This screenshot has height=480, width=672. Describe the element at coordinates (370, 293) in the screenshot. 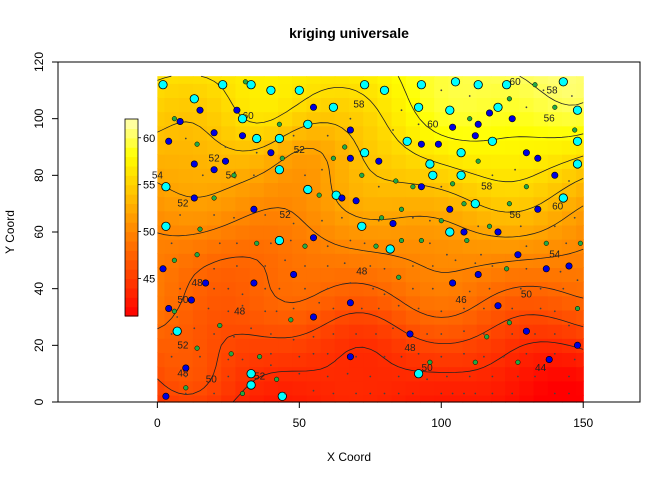

I see `contour-line` at that location.